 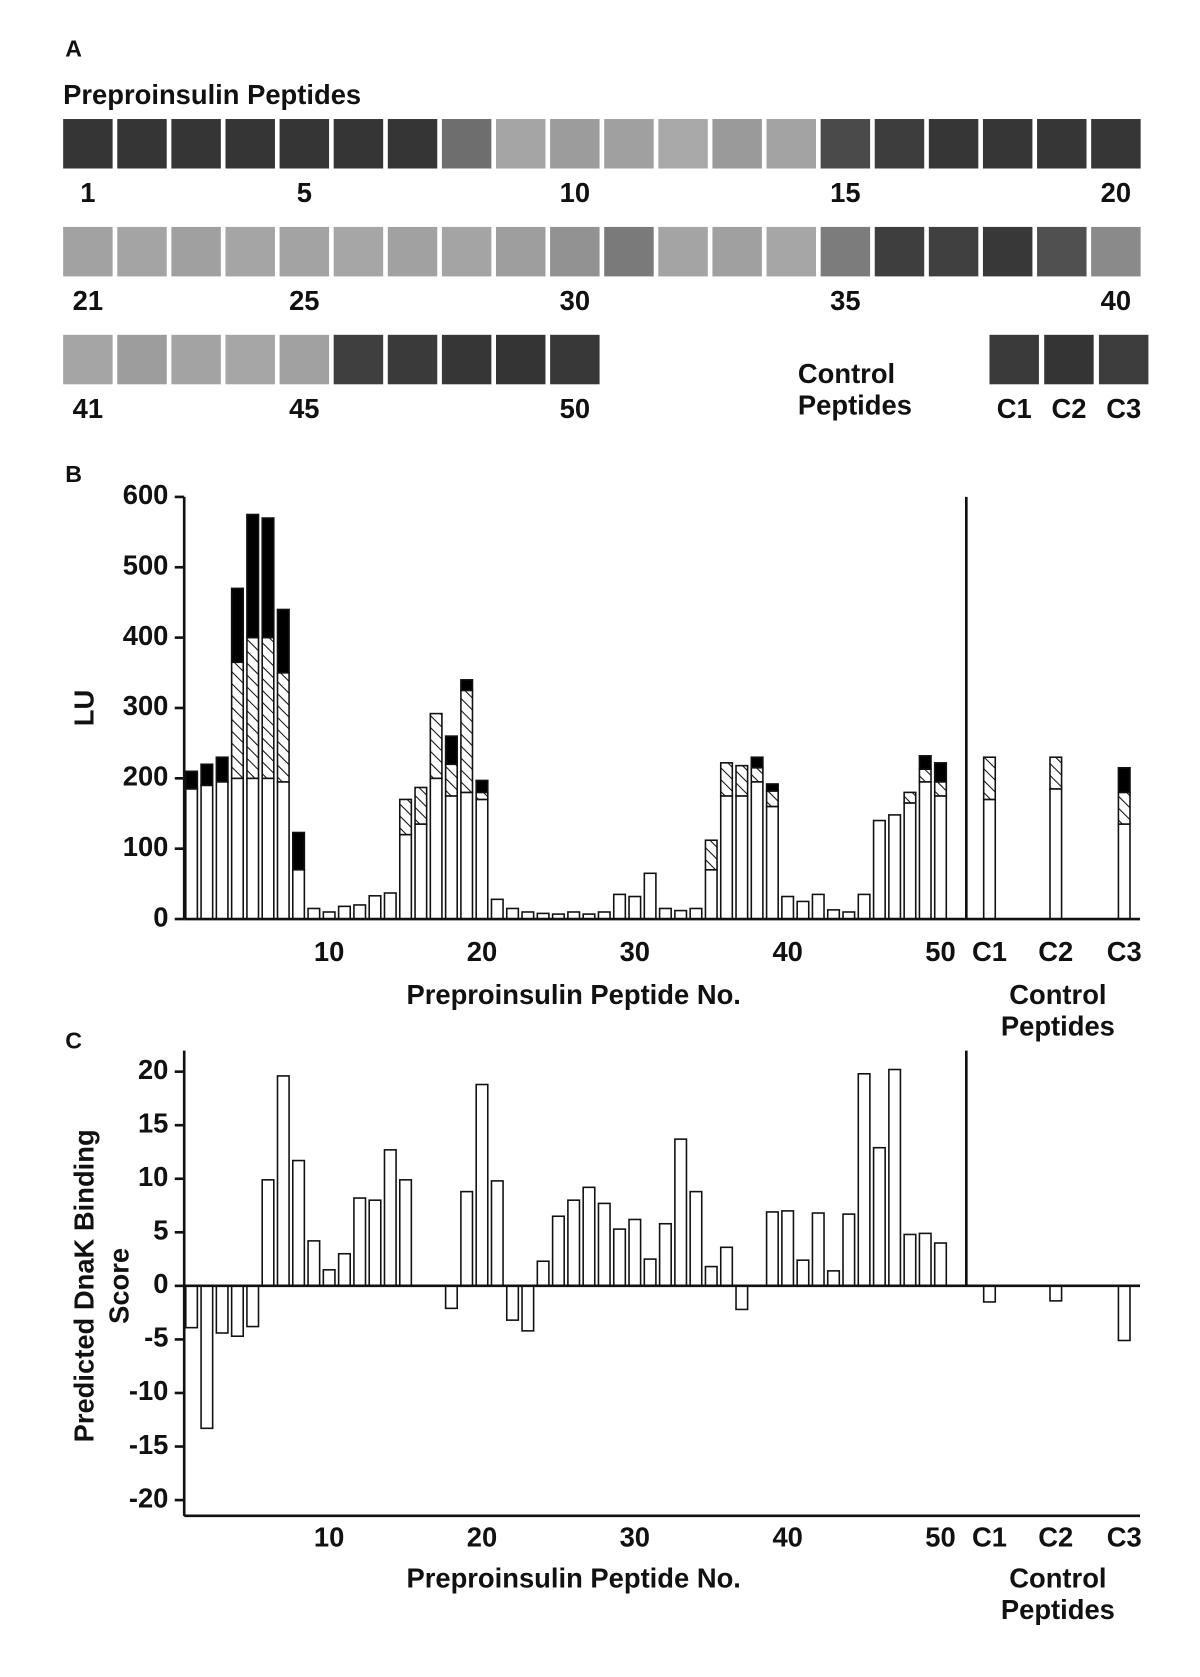 I want to click on panel-label: A, so click(x=73, y=49).